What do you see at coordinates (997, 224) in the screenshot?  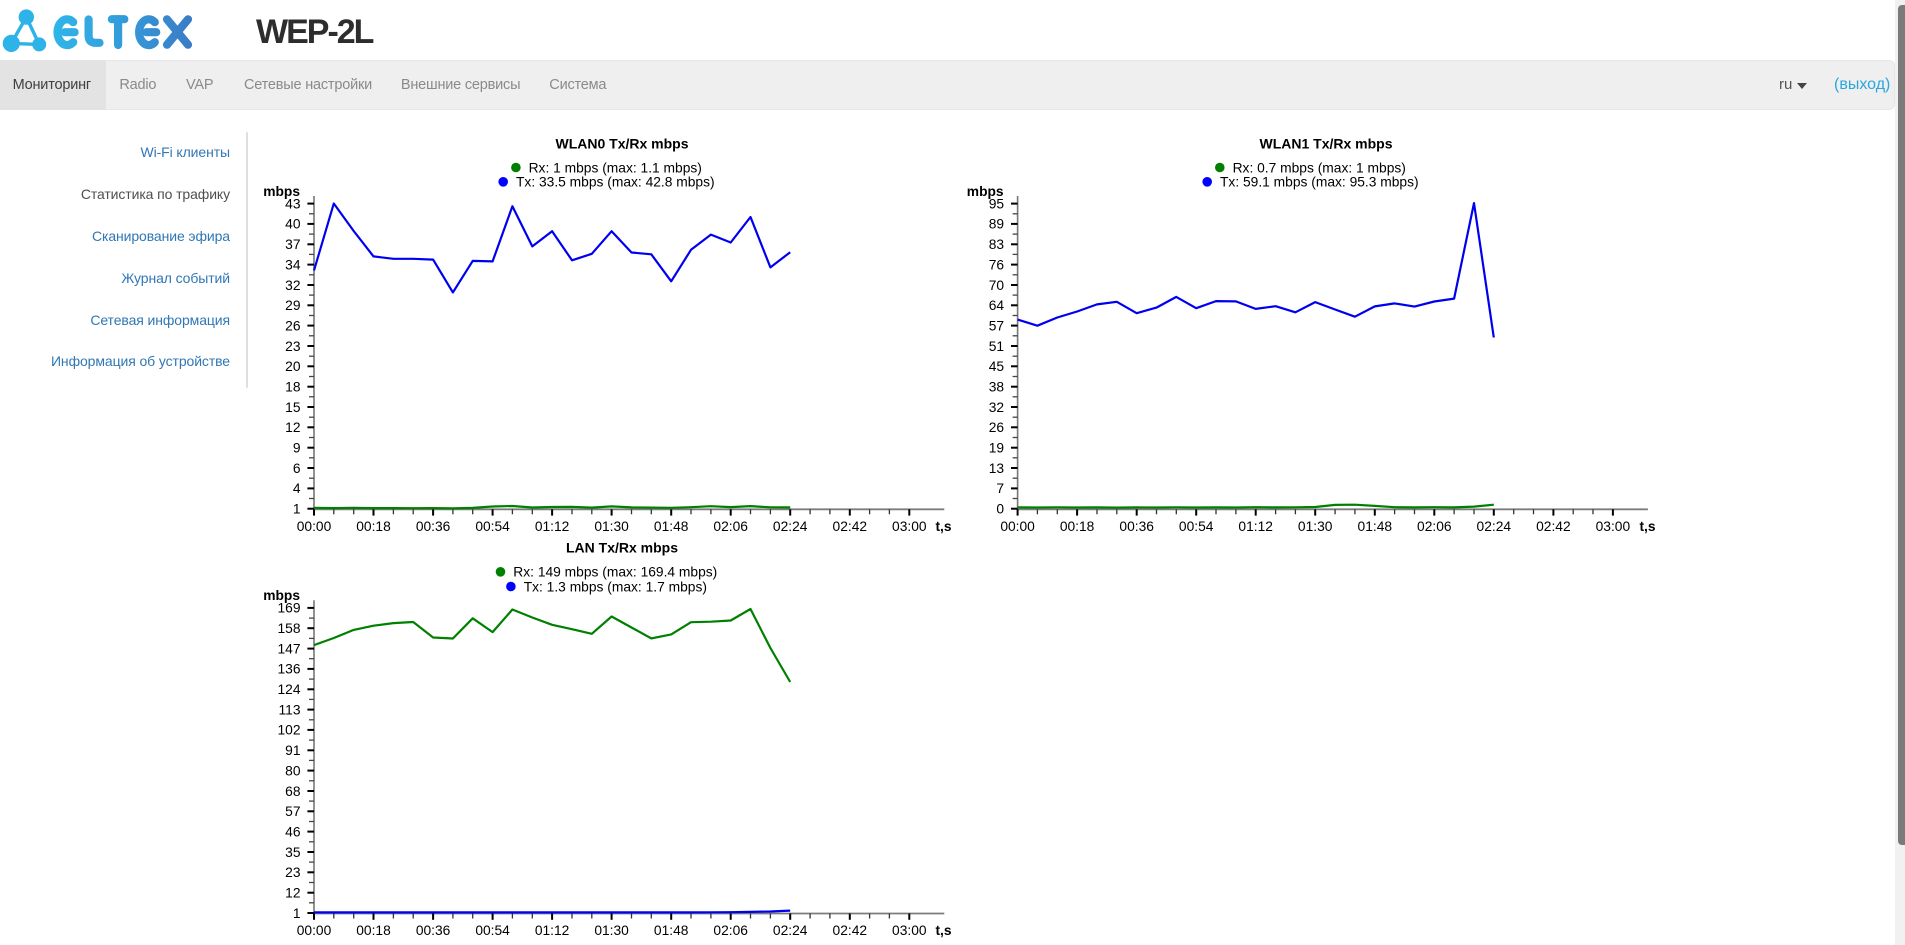 I see `svg-text: 89` at bounding box center [997, 224].